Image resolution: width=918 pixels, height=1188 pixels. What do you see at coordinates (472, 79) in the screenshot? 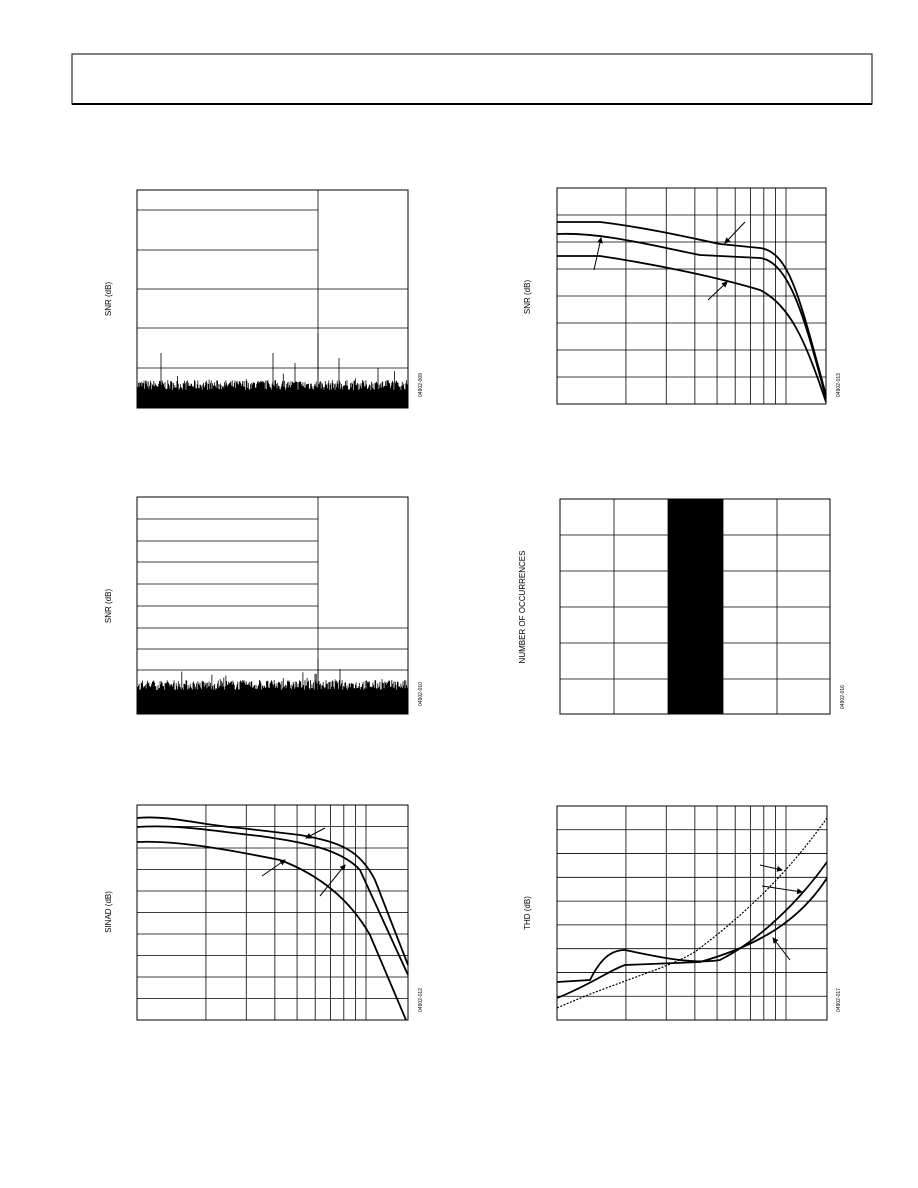
I see `header-box` at bounding box center [472, 79].